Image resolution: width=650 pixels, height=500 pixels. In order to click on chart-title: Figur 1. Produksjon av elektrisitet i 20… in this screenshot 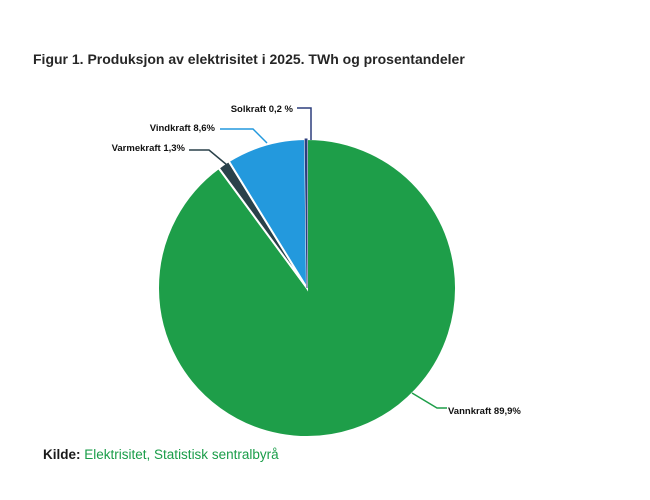, I will do `click(249, 59)`.